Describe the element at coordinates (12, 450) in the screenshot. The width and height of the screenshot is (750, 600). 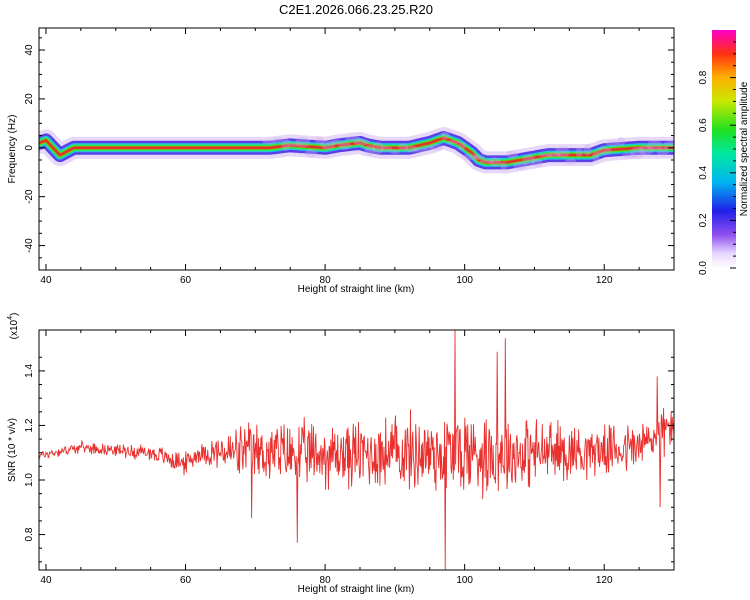
I see `snr-y-axis-label: SNR (10 * v/v)` at that location.